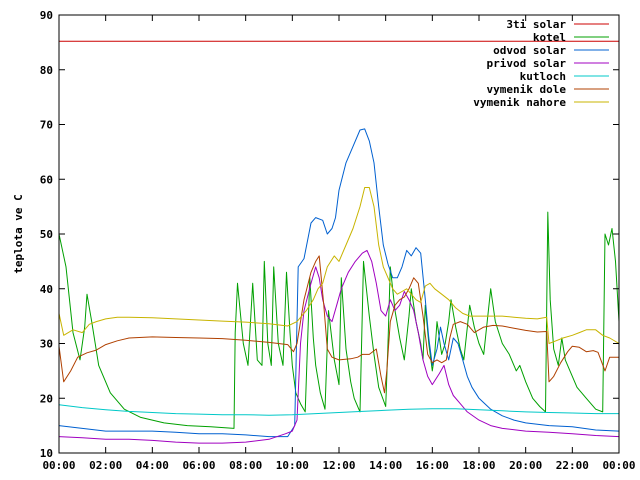  What do you see at coordinates (46, 125) in the screenshot?
I see `y-tick-label: 70` at bounding box center [46, 125].